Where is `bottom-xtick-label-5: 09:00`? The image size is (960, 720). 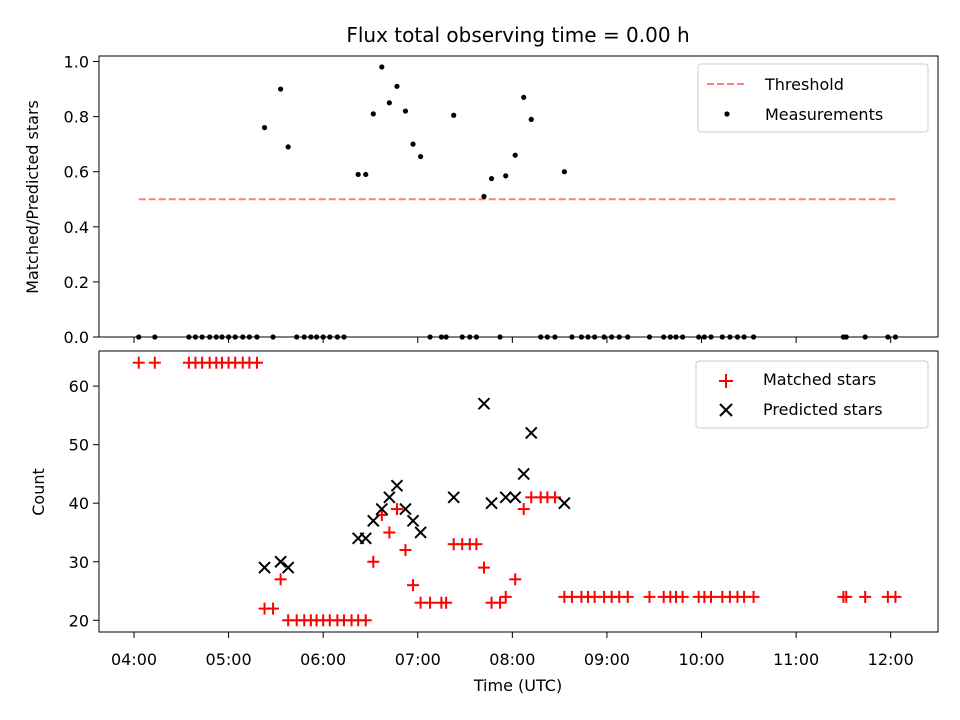
bottom-xtick-label-5: 09:00 is located at coordinates (607, 659).